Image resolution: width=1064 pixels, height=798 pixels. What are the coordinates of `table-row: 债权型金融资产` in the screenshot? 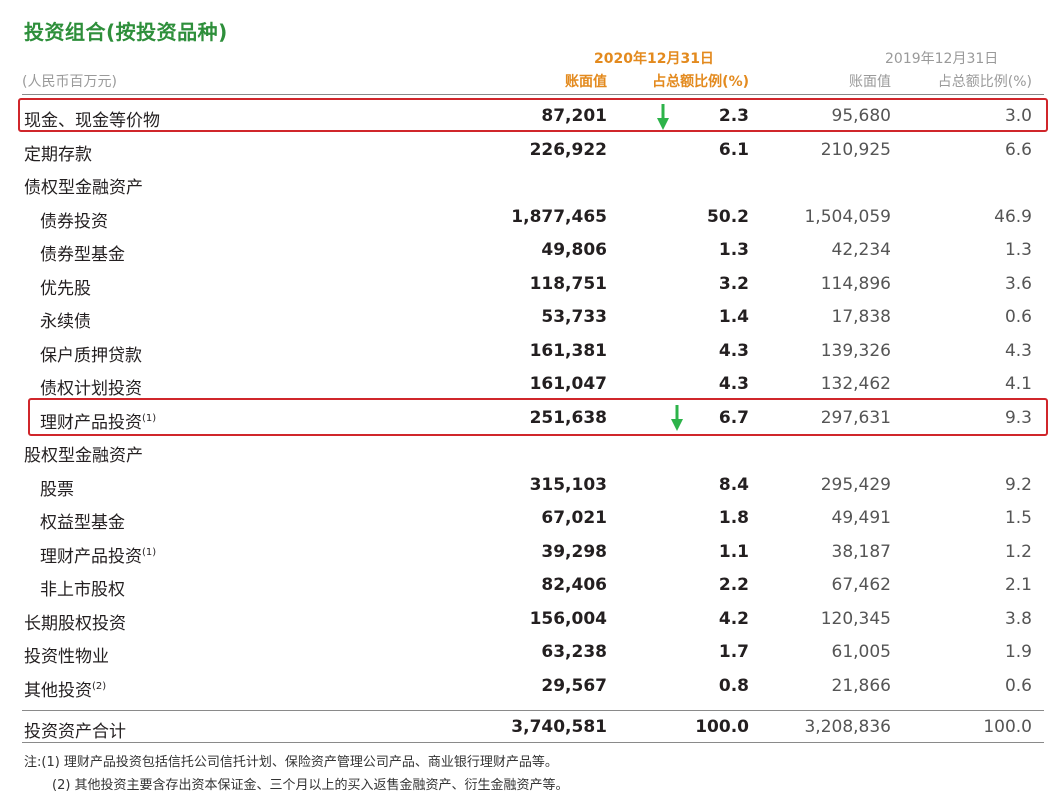 It's located at (532, 183).